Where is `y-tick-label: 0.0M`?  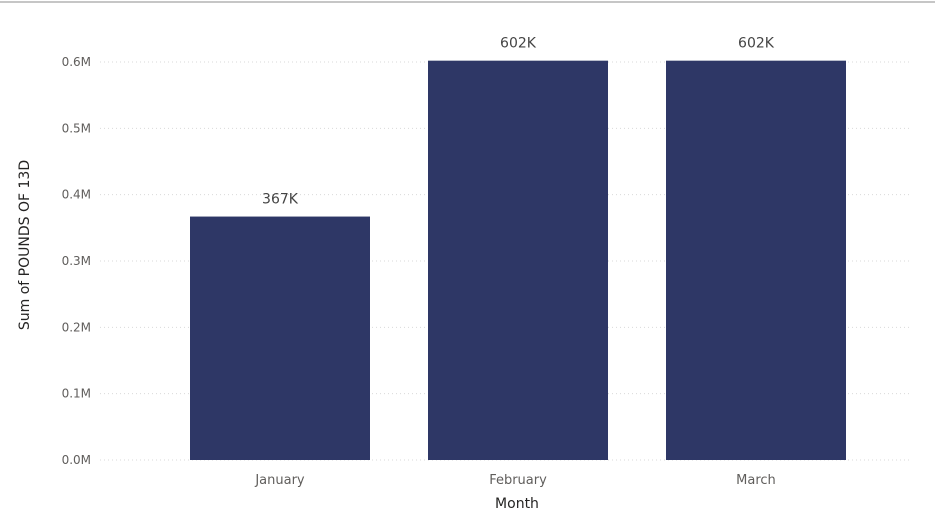
y-tick-label: 0.0M is located at coordinates (76, 460).